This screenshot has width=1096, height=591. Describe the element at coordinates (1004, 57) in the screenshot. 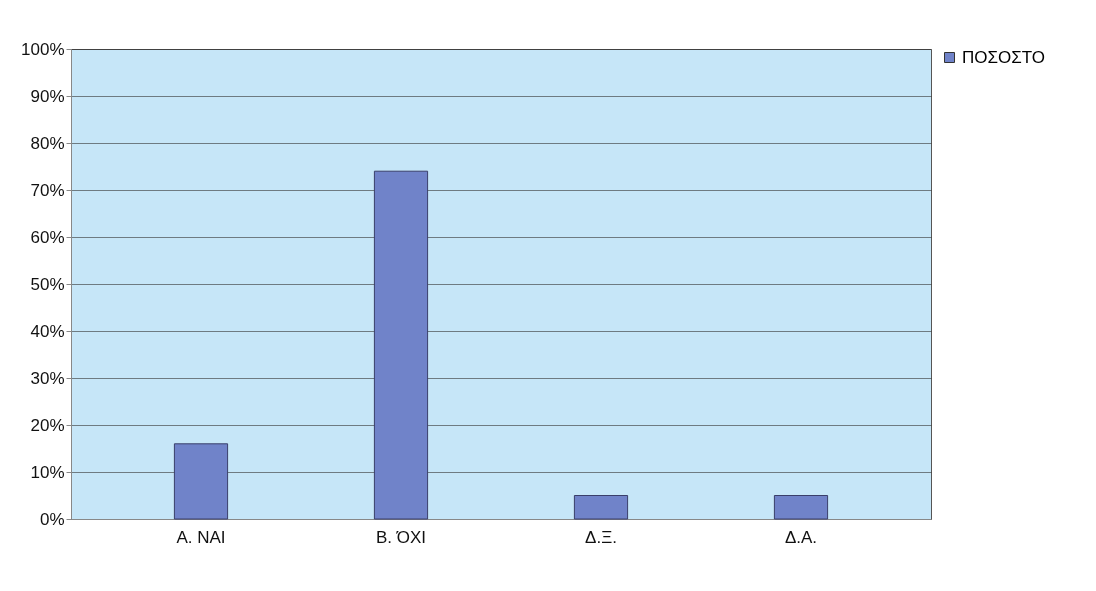

I see `legend-label: ΠΟΣΟΣΤΟ` at that location.